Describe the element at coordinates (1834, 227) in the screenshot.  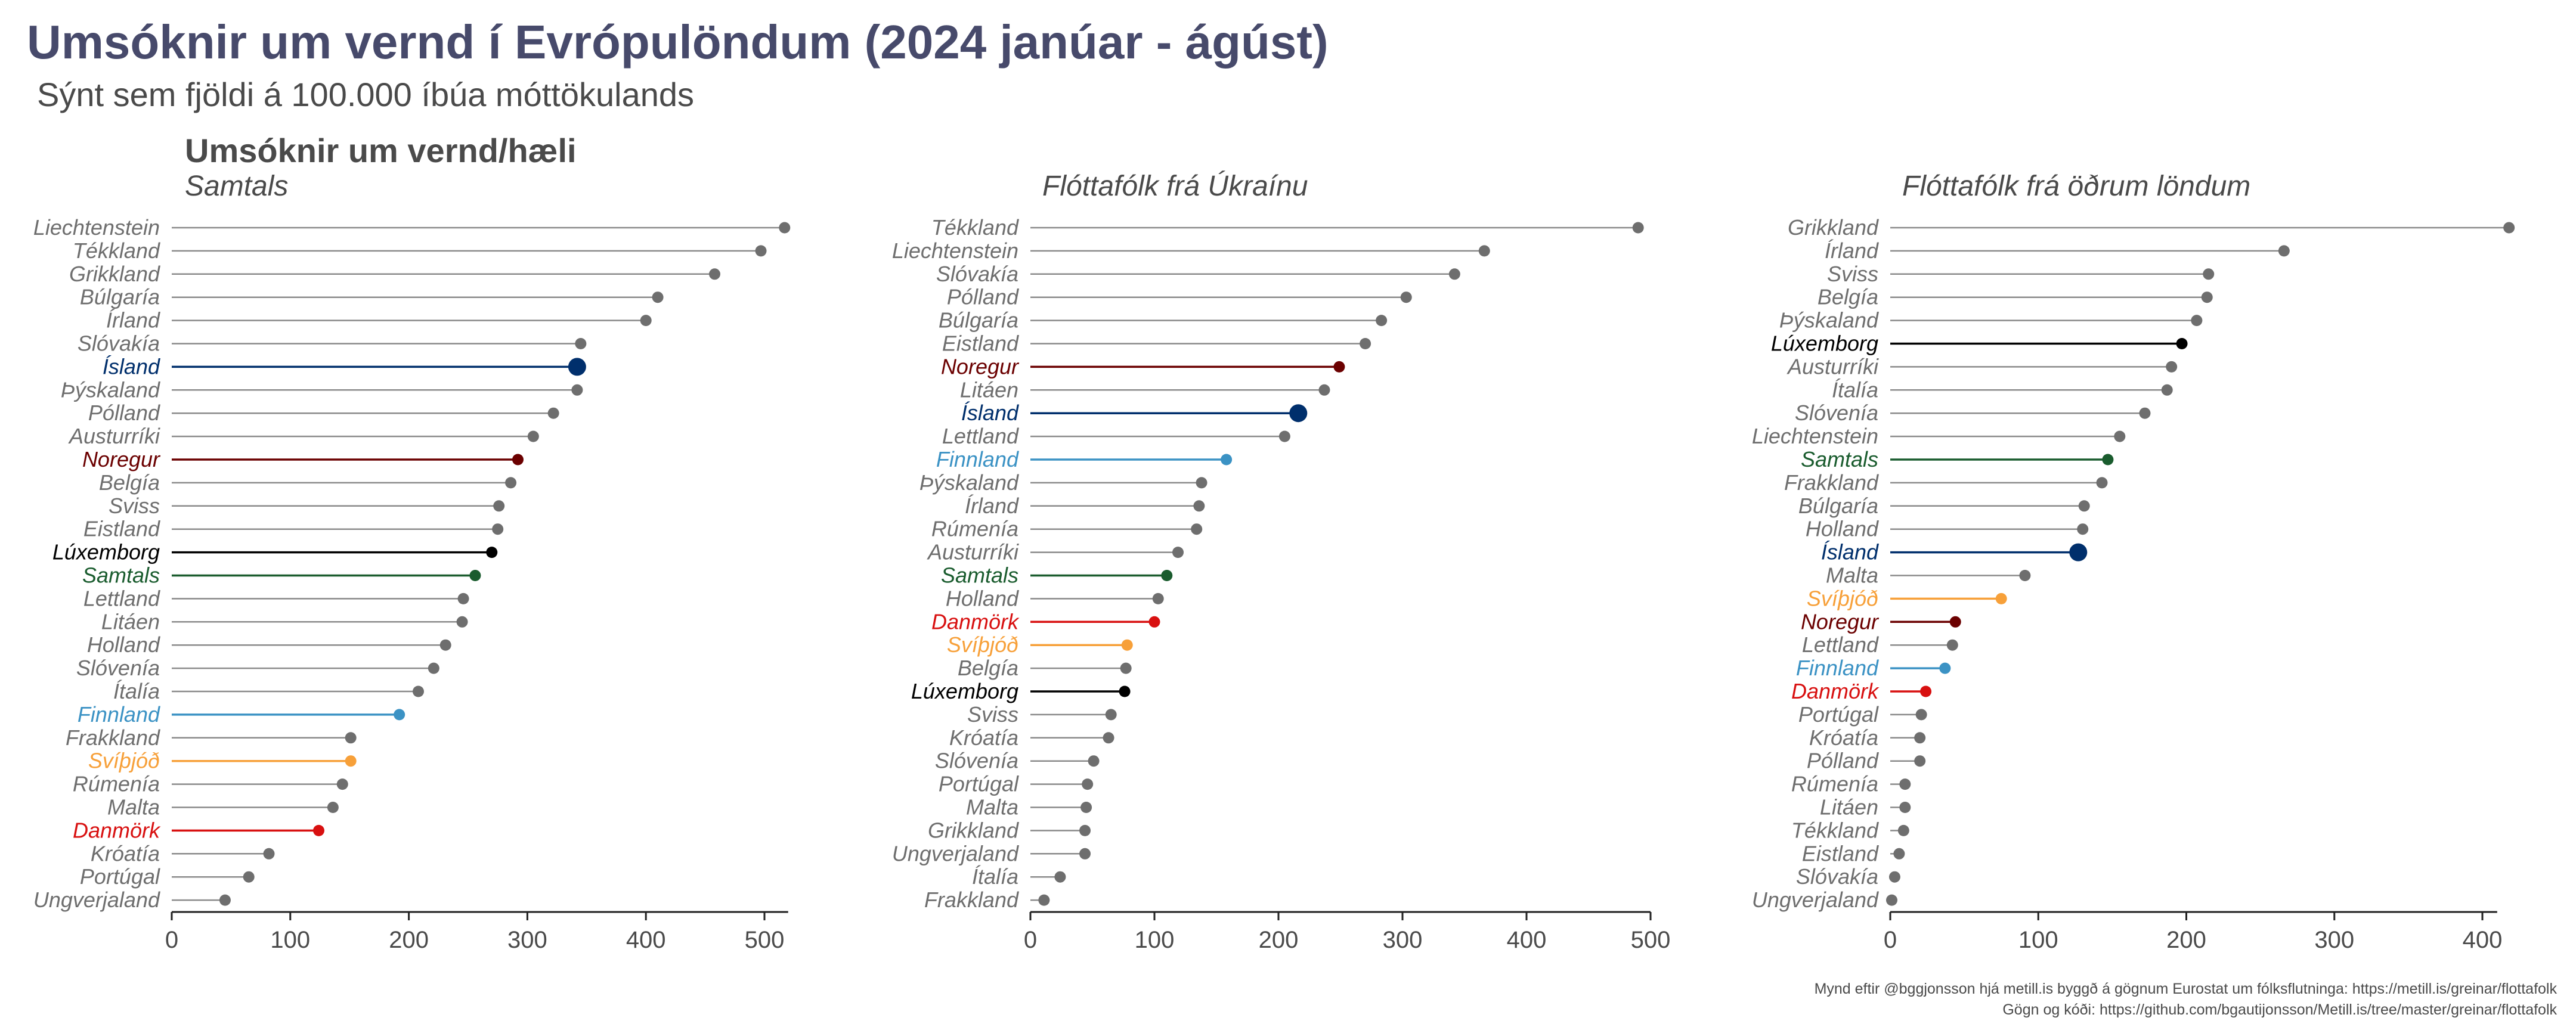
I see `category-label: Grikkland` at that location.